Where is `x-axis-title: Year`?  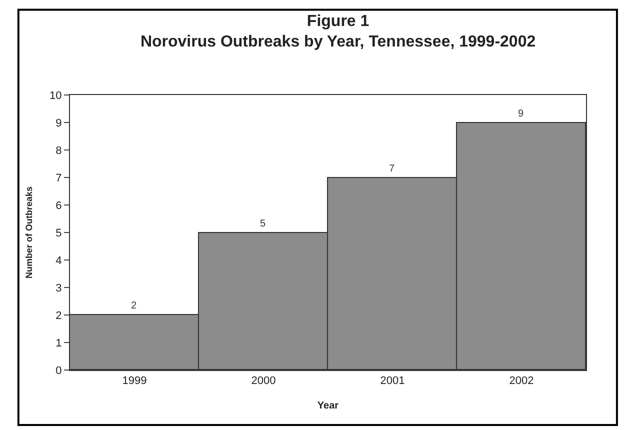 x-axis-title: Year is located at coordinates (328, 406).